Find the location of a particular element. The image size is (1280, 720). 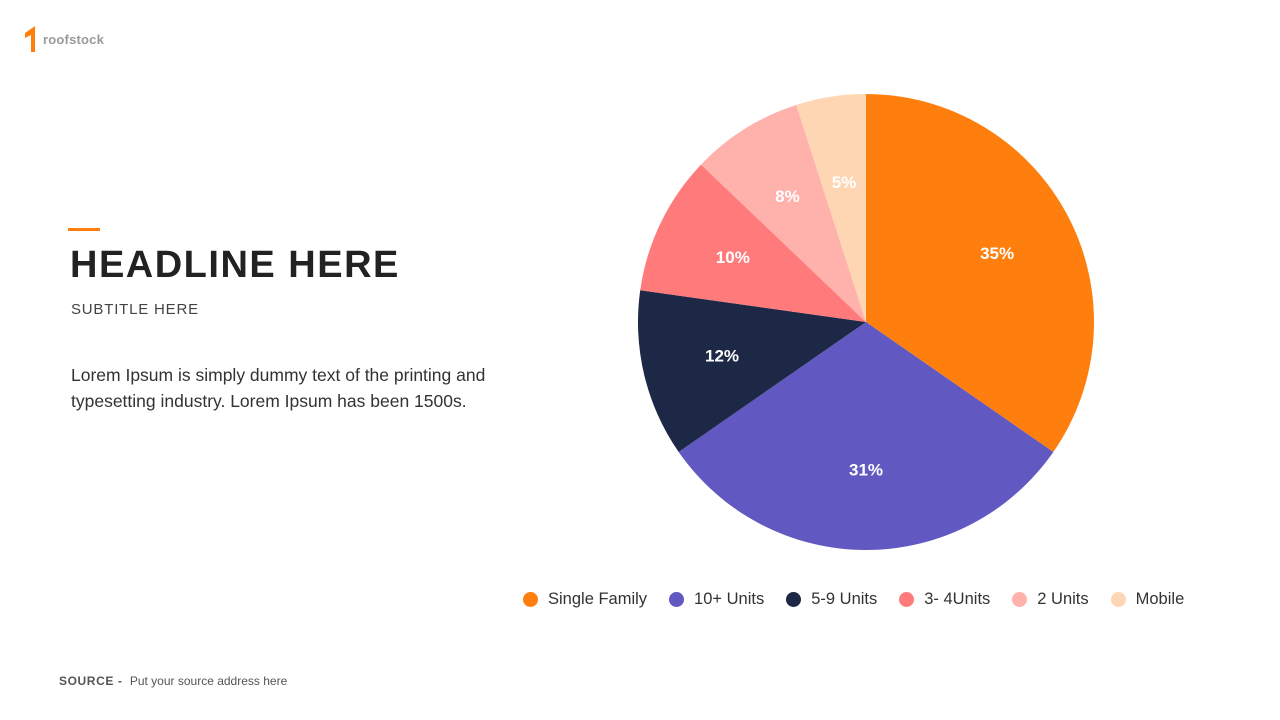

legend-item: 3- 4Units is located at coordinates (944, 599).